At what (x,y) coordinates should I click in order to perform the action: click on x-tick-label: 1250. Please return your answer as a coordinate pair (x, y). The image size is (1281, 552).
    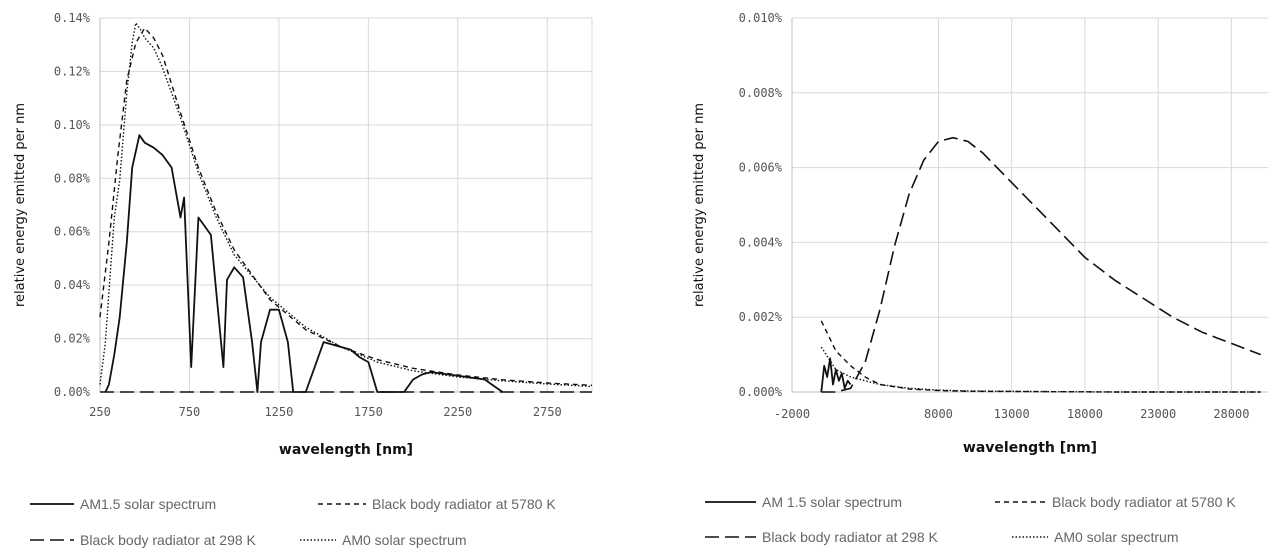
    Looking at the image, I should click on (278, 412).